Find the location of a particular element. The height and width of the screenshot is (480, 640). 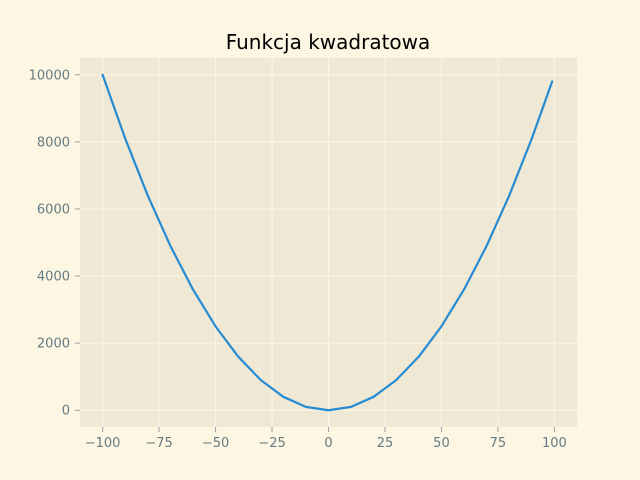

x-tick-label: 25 is located at coordinates (385, 443).